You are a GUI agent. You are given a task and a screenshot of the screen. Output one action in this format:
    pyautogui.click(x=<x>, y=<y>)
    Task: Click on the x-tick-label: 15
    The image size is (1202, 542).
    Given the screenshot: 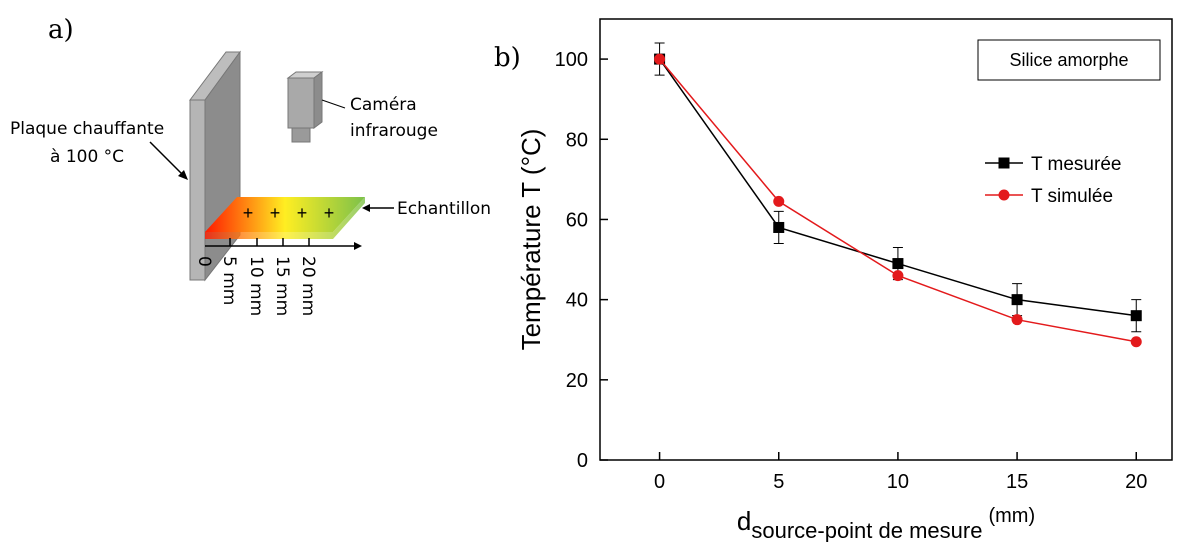 What is the action you would take?
    pyautogui.click(x=1017, y=482)
    